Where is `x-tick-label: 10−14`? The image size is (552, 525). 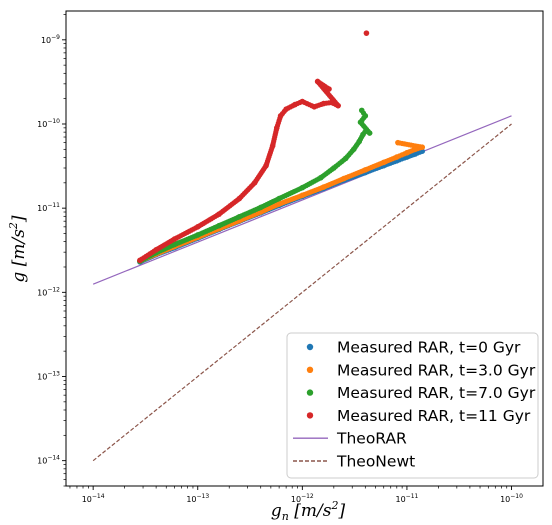 x-tick-label: 10−14 is located at coordinates (93, 498).